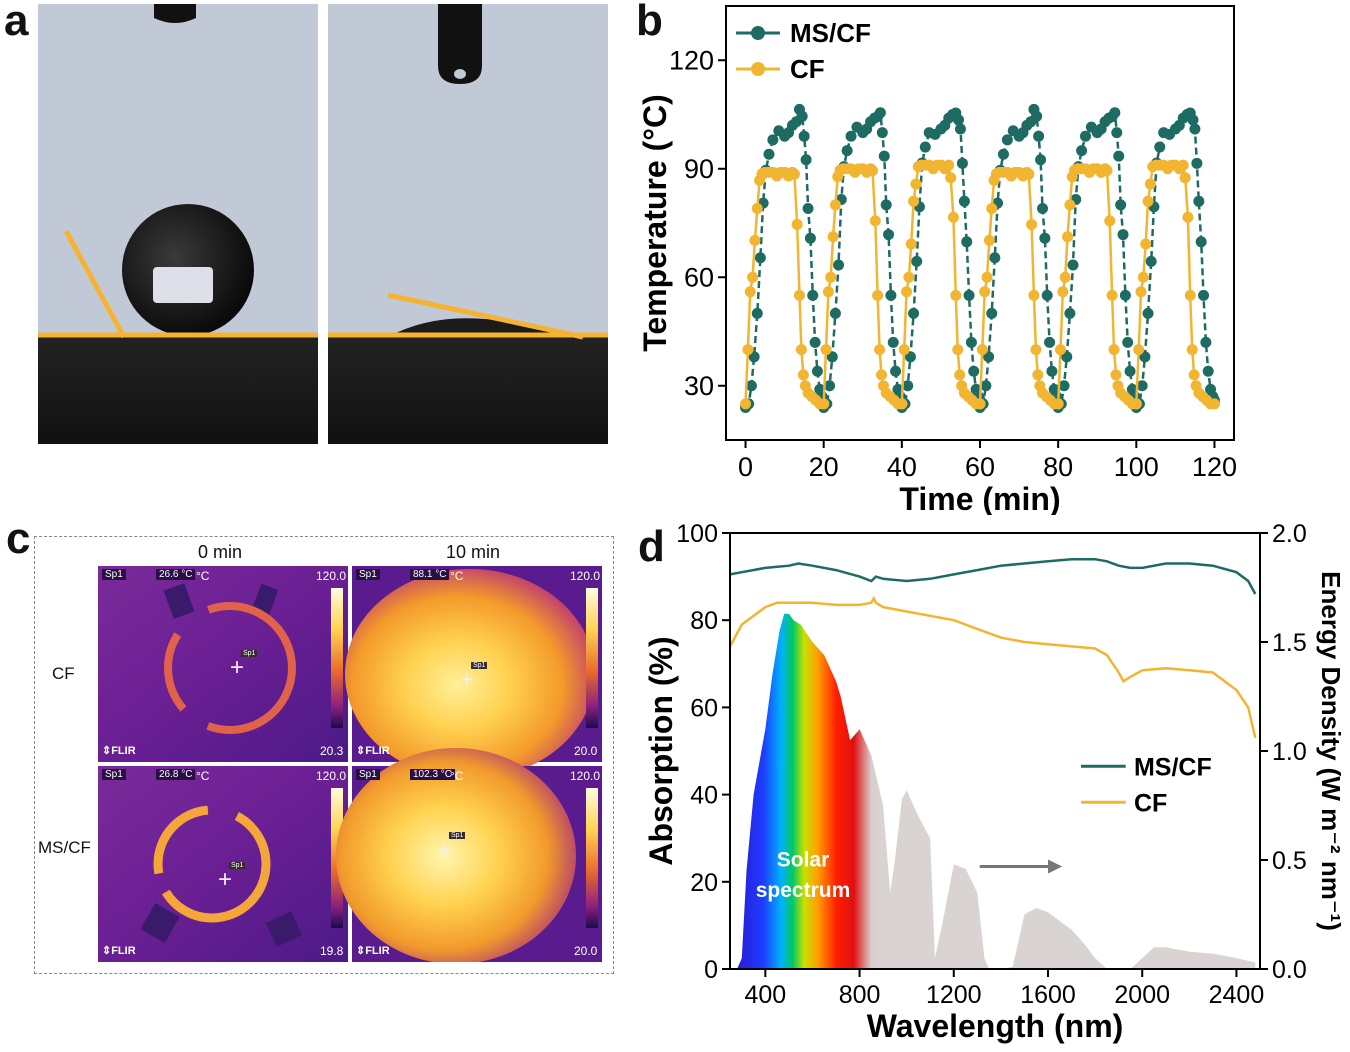  I want to click on col-label-0min: 0 min, so click(220, 552).